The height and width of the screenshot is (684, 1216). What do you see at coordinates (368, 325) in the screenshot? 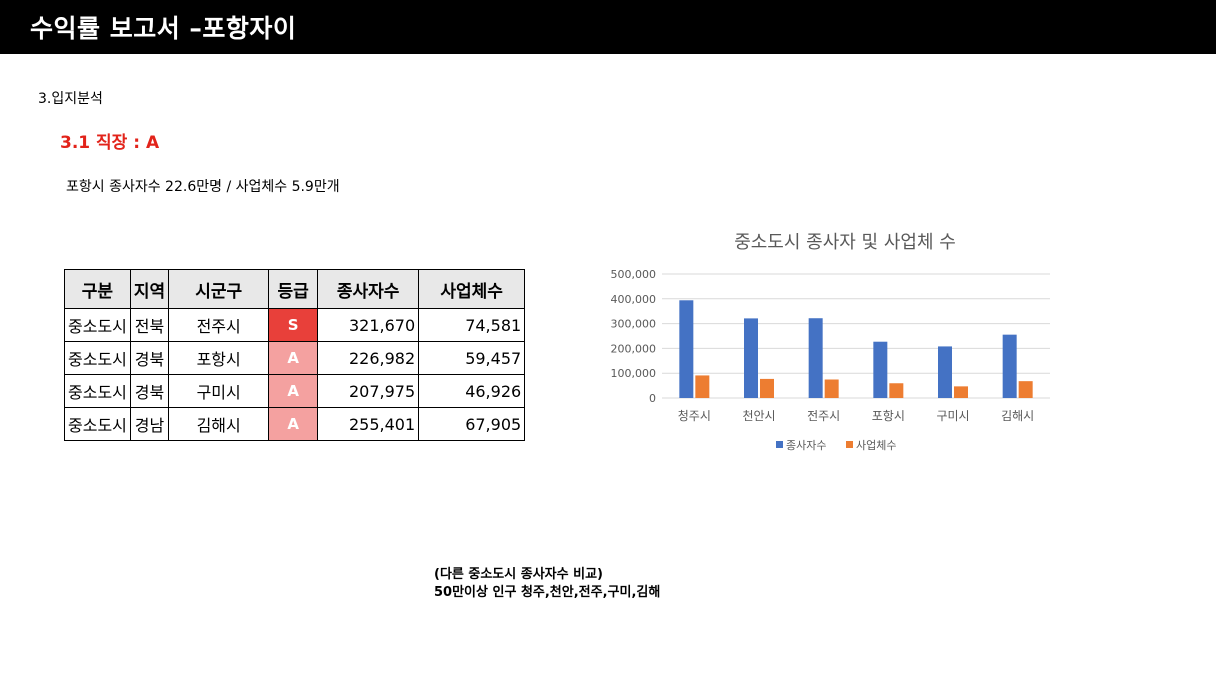
I see `cell-workers: 321,670` at bounding box center [368, 325].